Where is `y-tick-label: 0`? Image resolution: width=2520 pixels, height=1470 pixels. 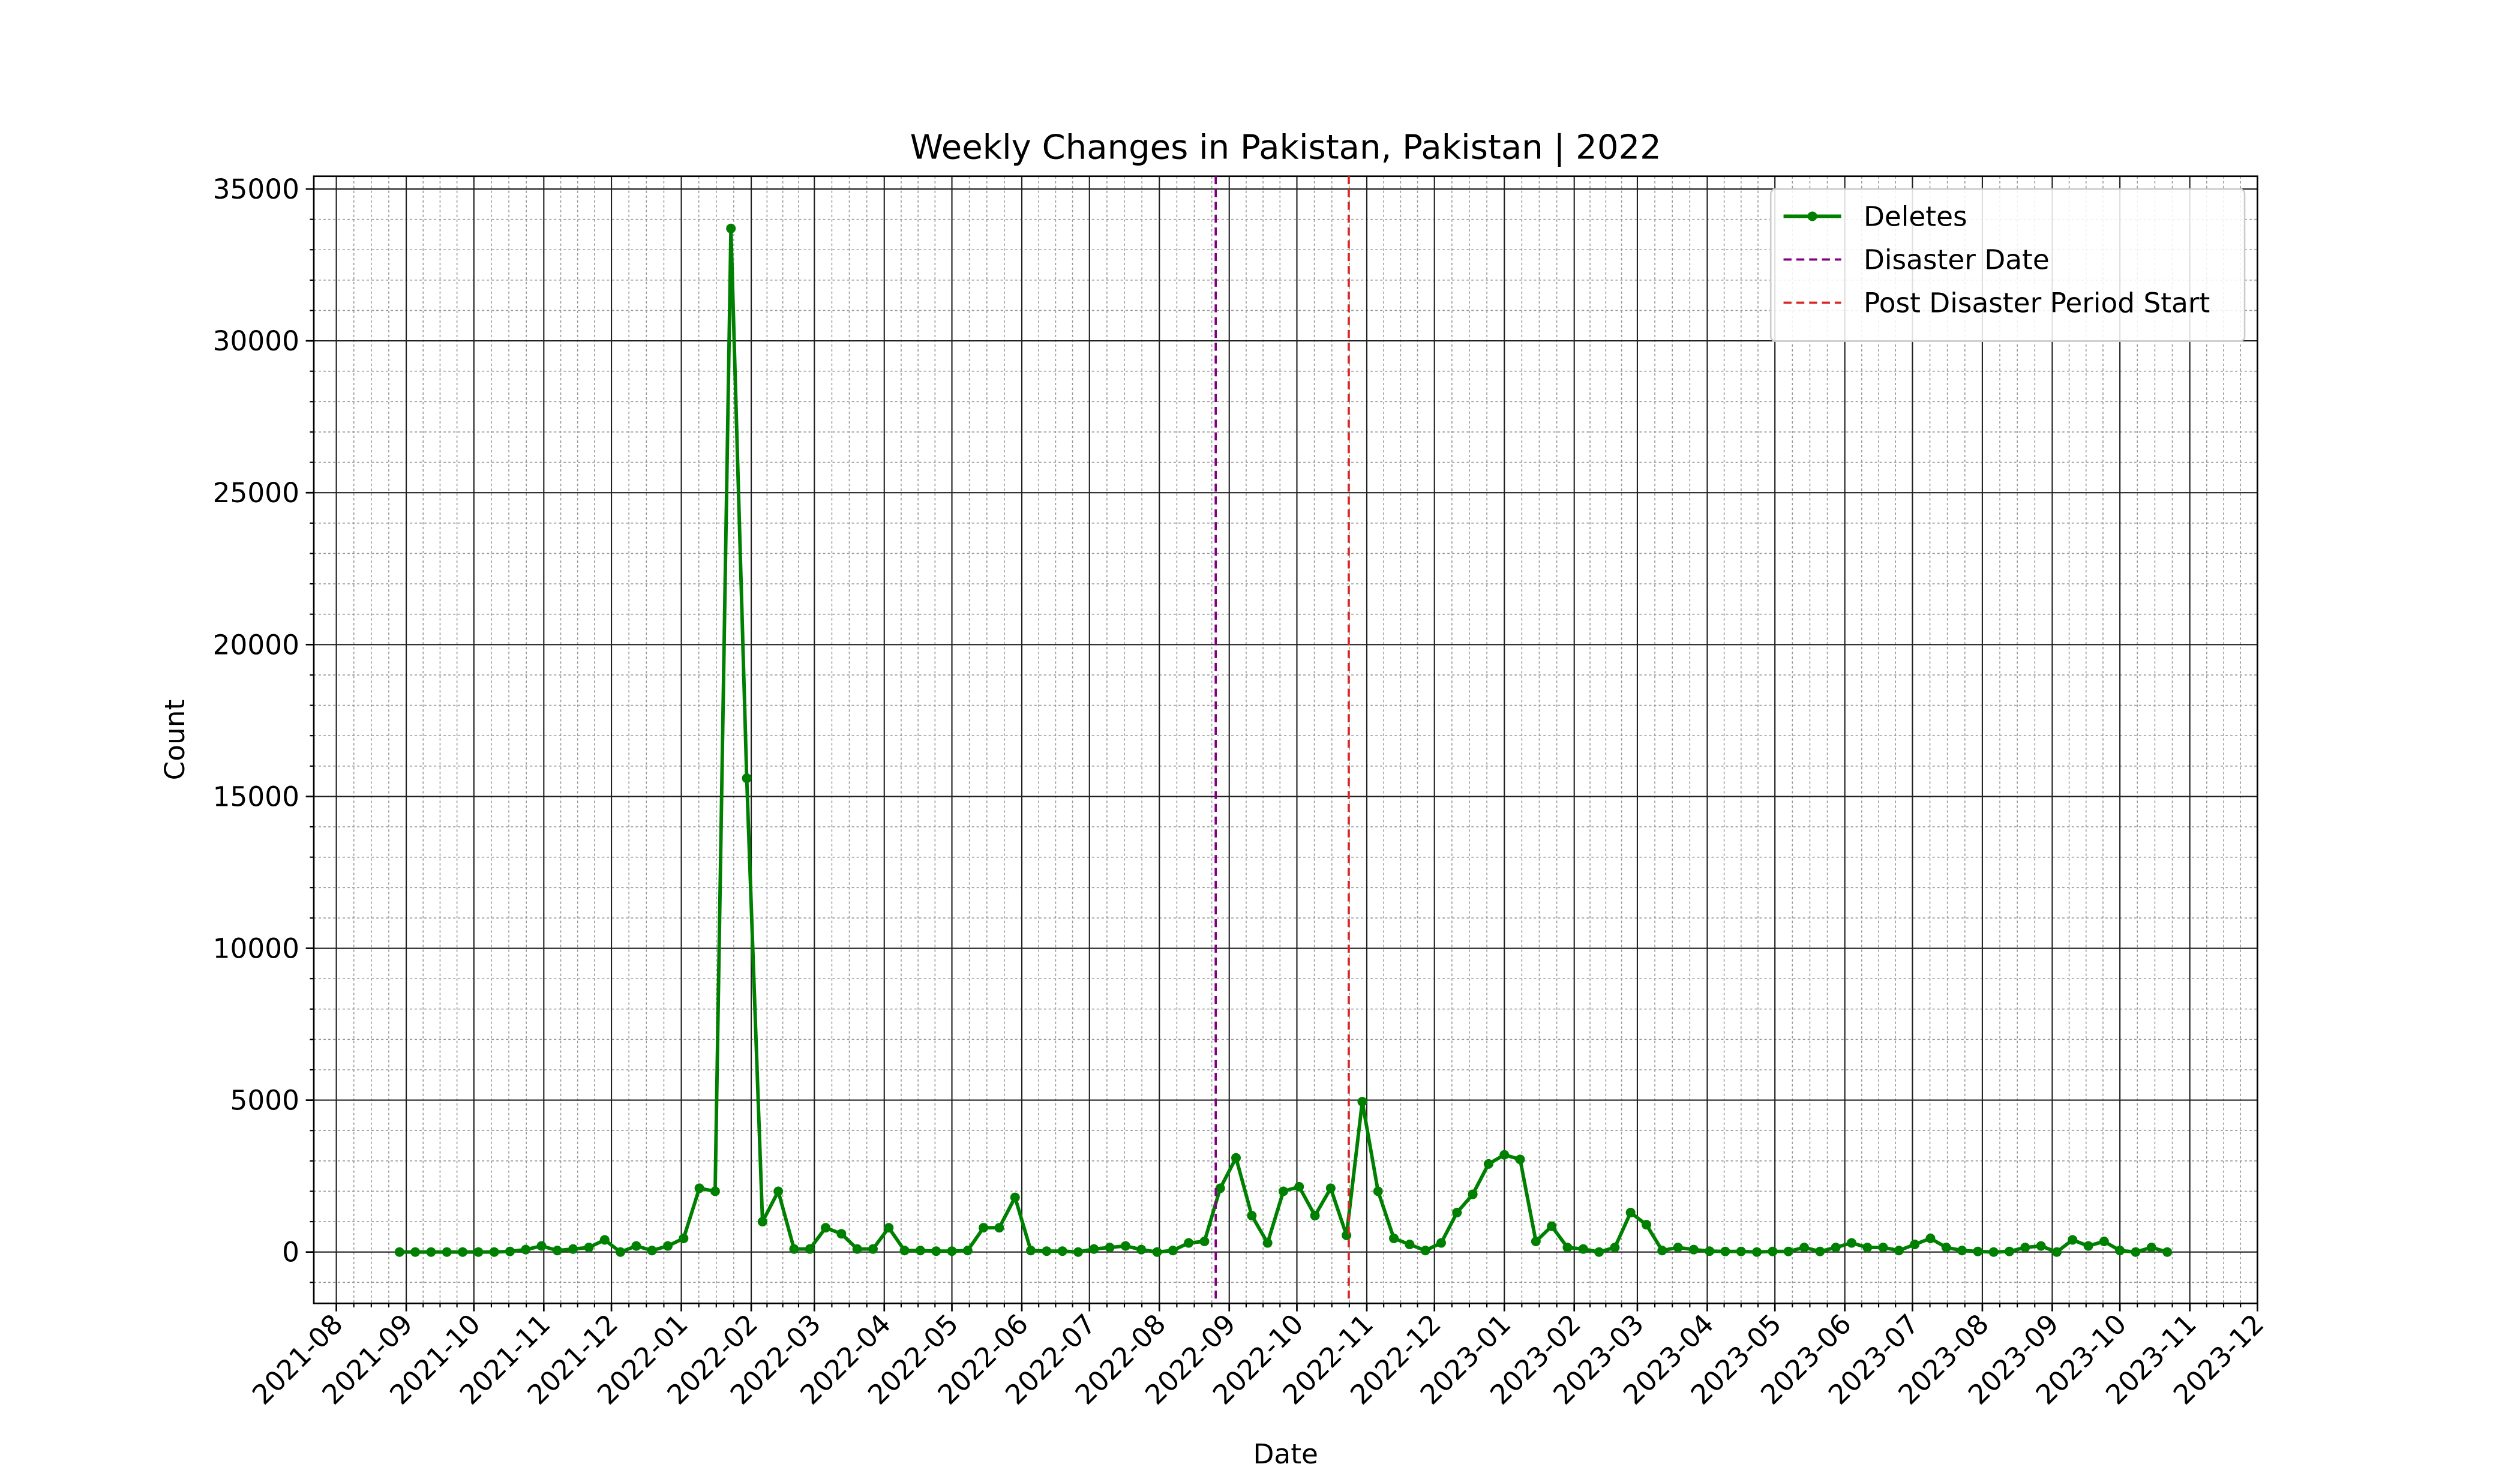
y-tick-label: 0 is located at coordinates (290, 1252).